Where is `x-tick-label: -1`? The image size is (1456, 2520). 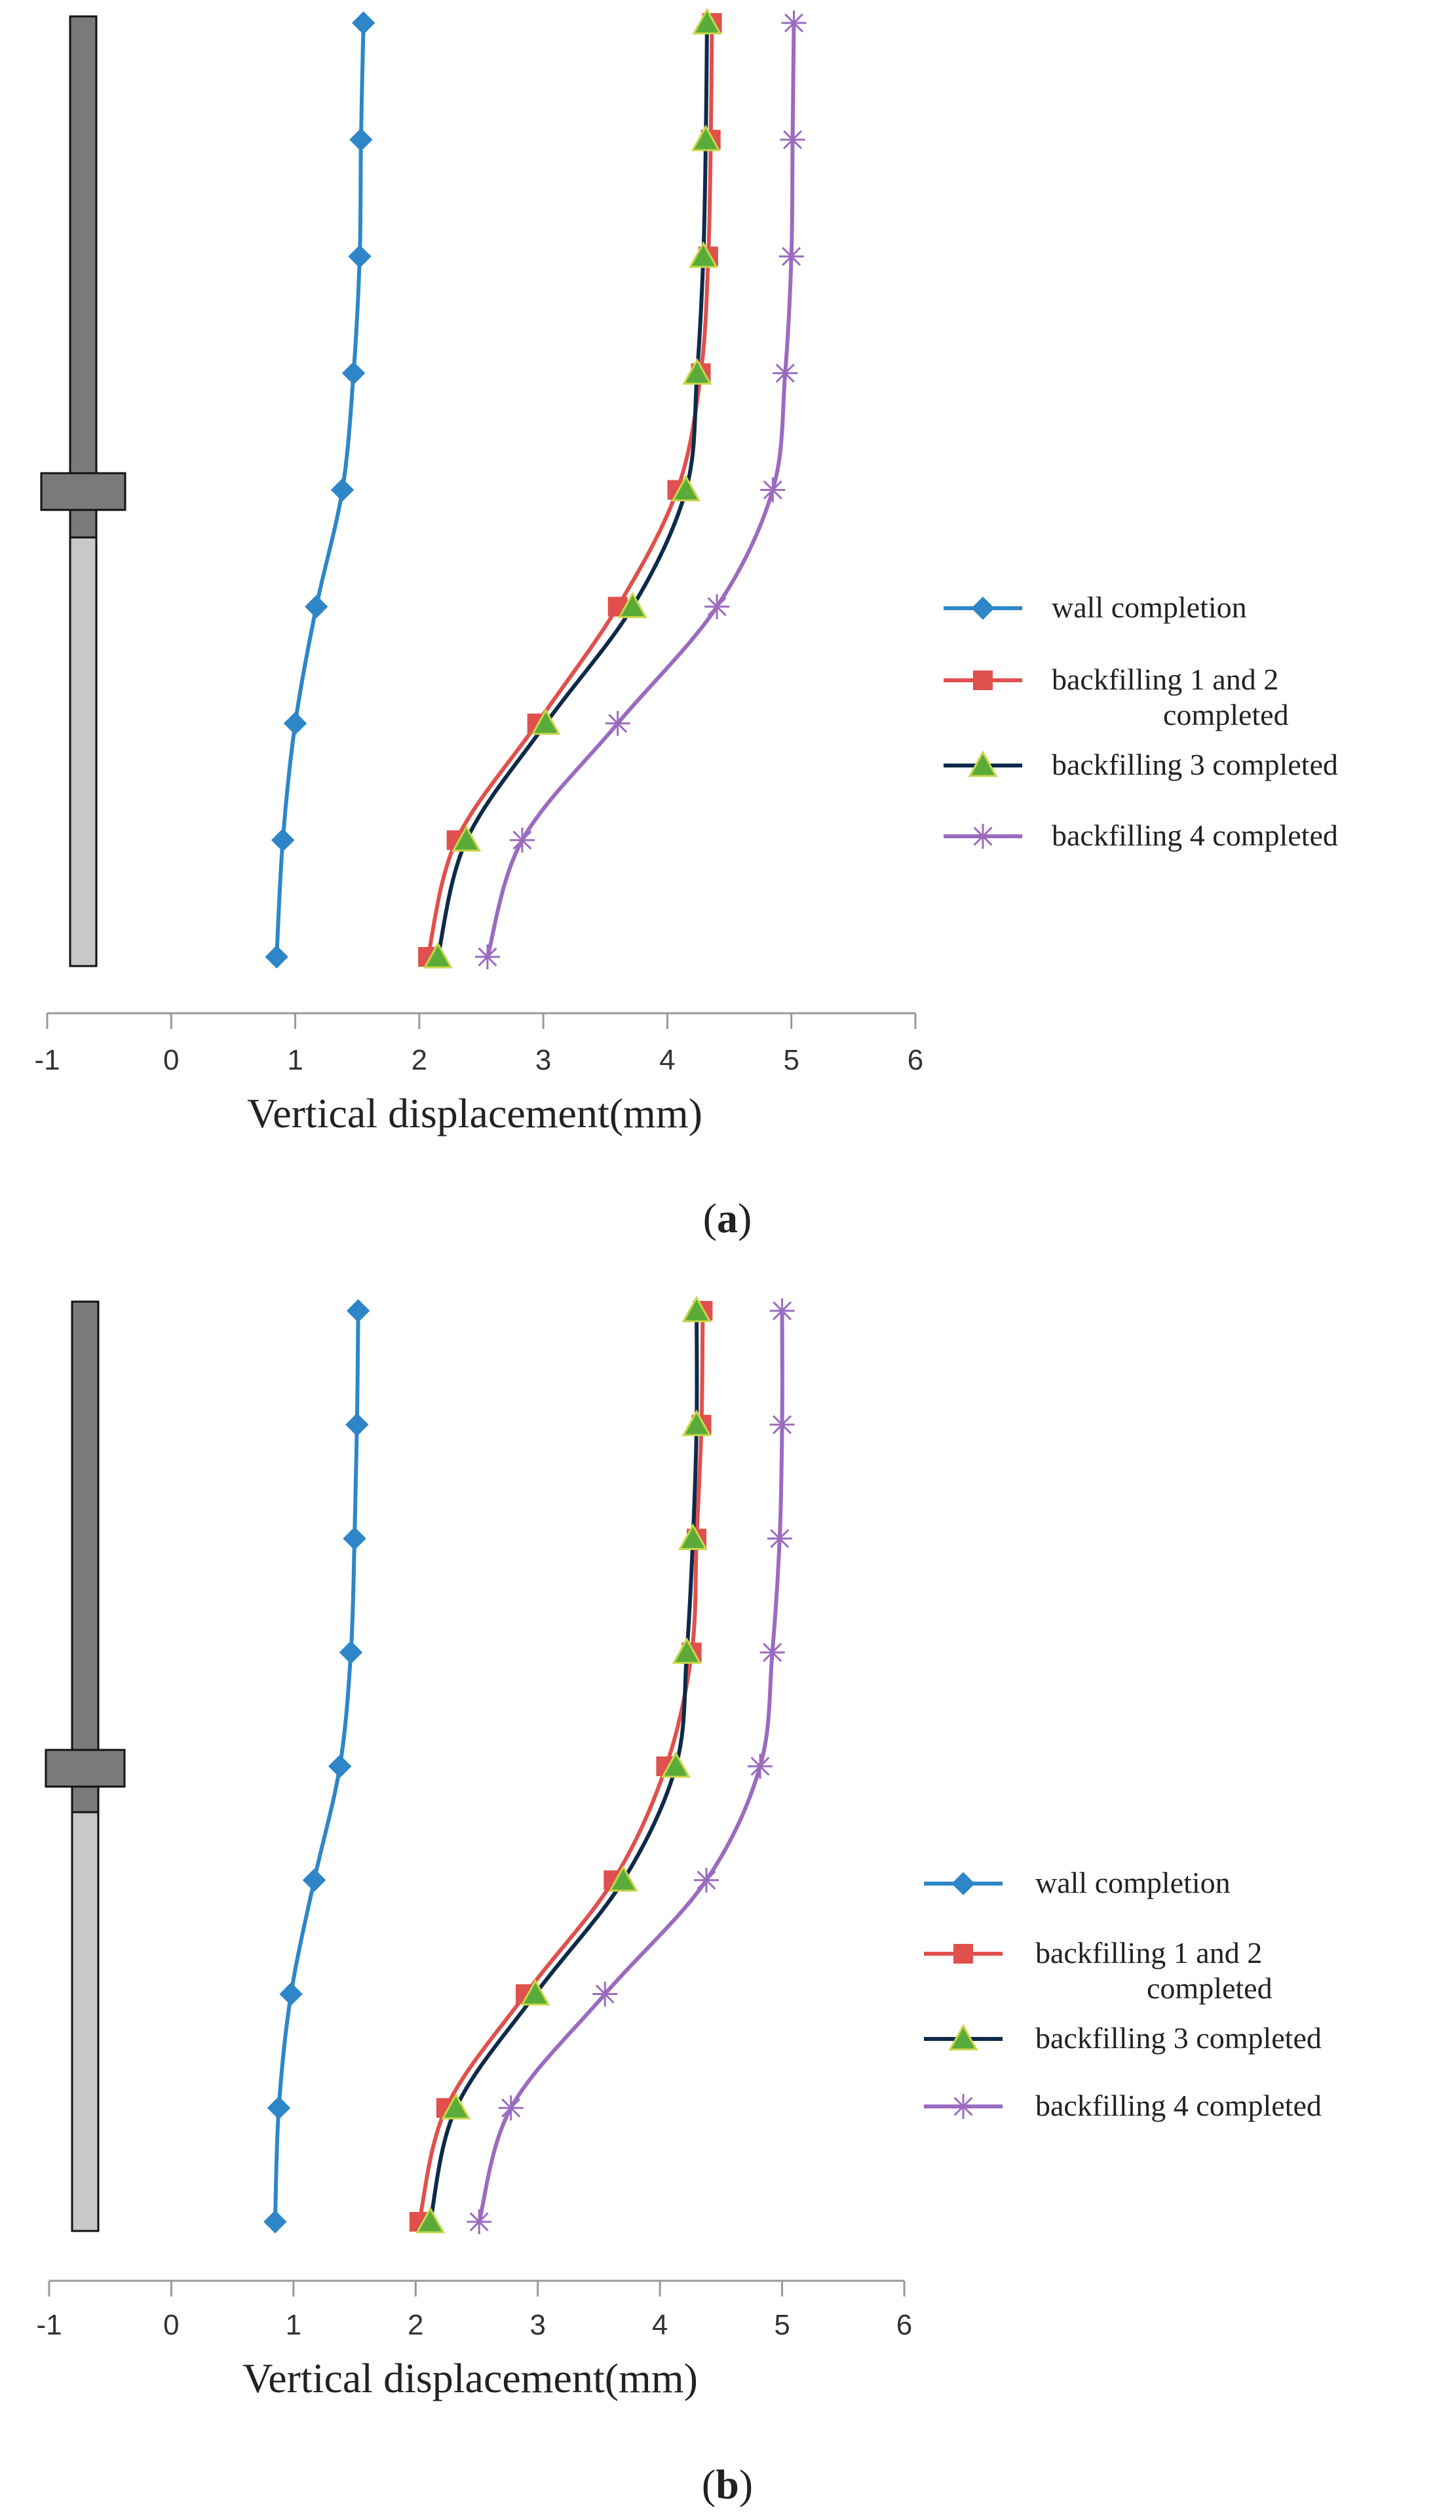
x-tick-label: -1 is located at coordinates (49, 2325).